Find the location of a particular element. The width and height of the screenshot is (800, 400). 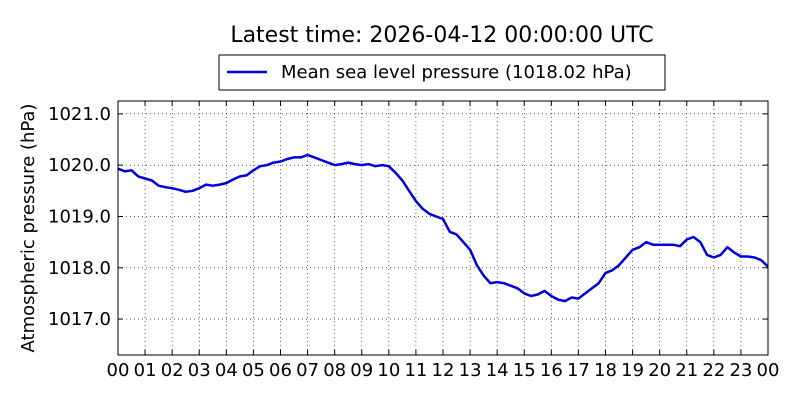

y-tick-label: 1017.0 is located at coordinates (79, 319).